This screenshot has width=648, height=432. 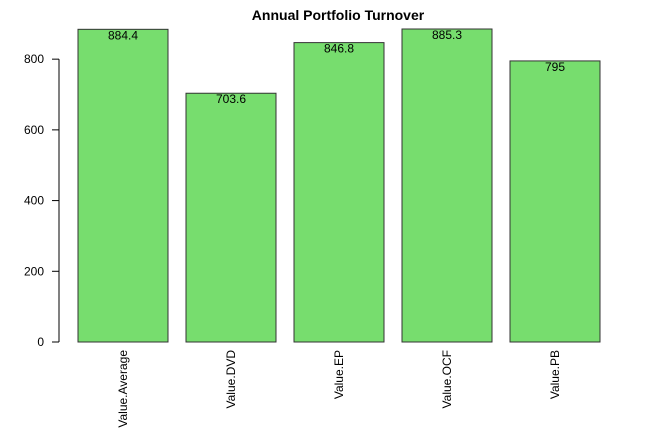 I want to click on bar-value-label: 846.8, so click(x=339, y=49).